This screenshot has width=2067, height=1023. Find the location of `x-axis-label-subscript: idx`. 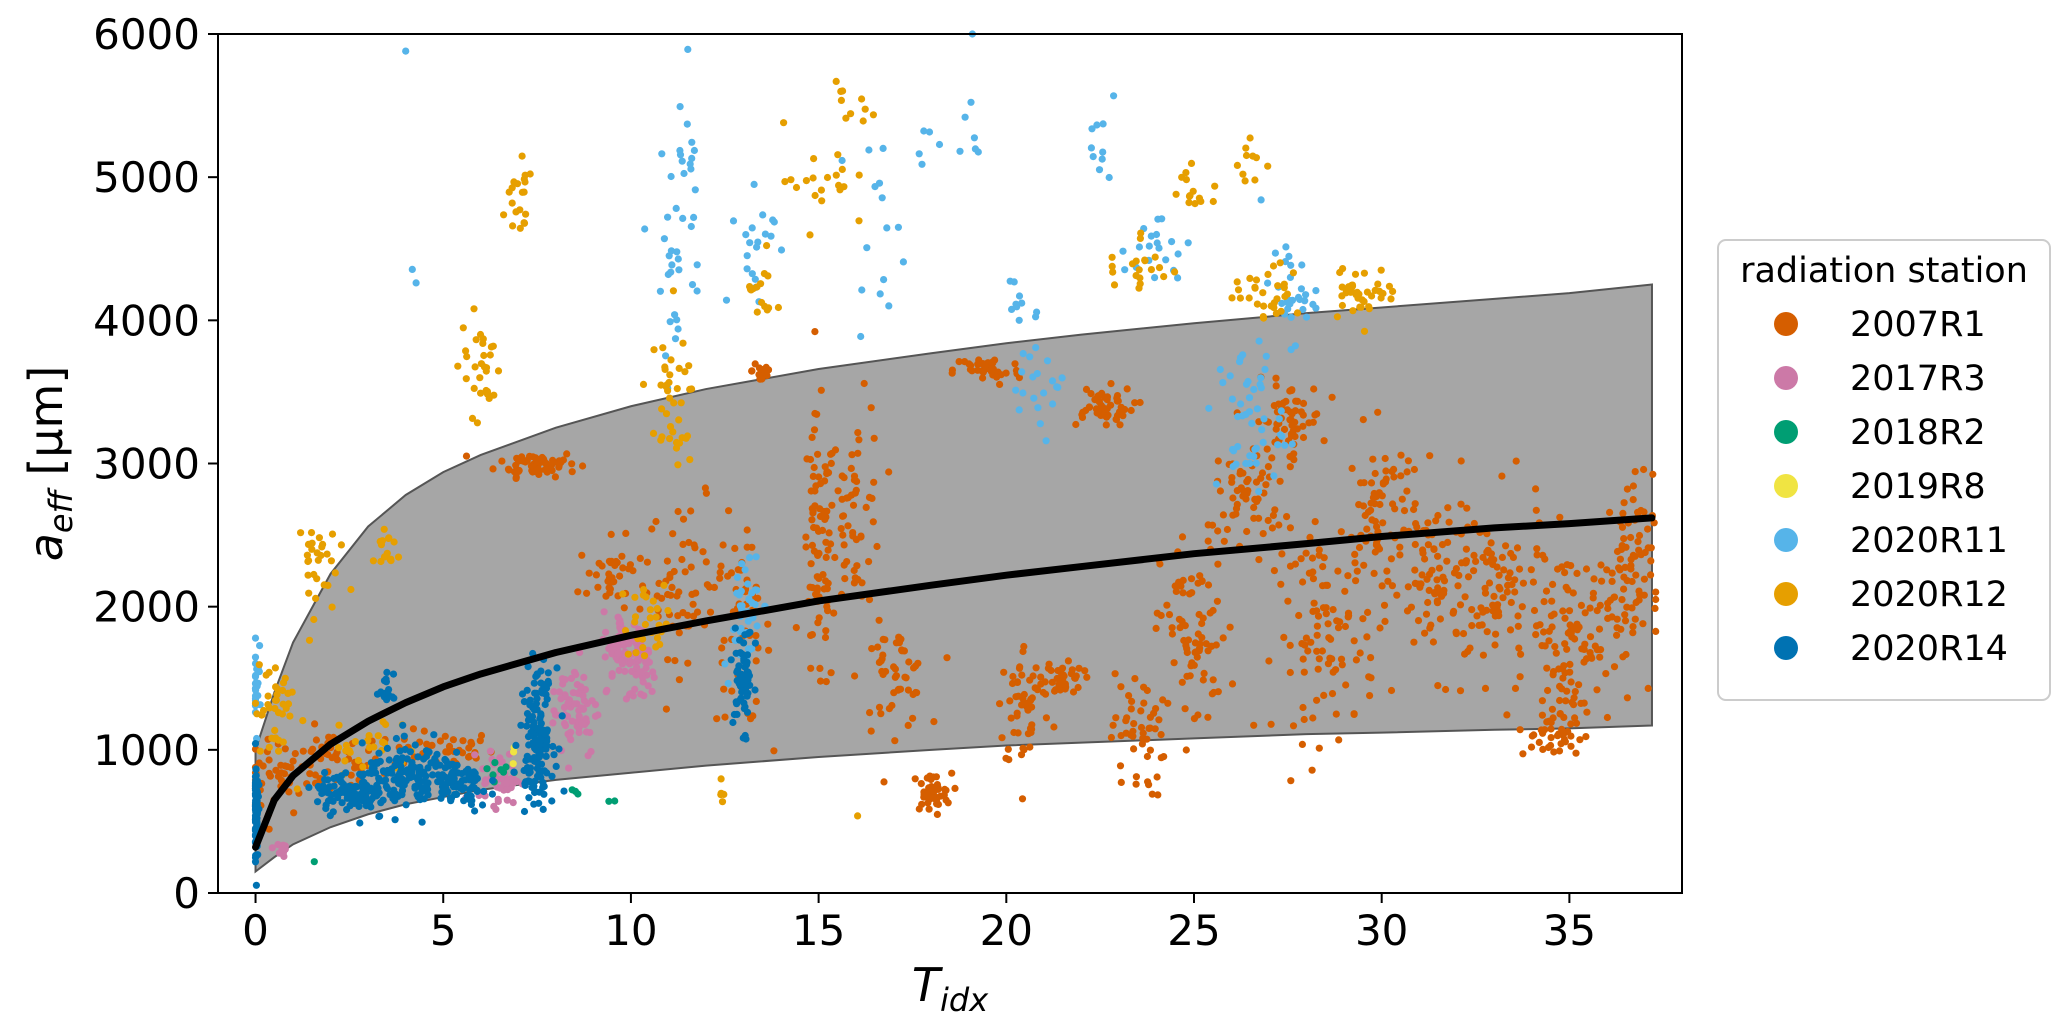

x-axis-label-subscript: idx is located at coordinates (964, 1000).